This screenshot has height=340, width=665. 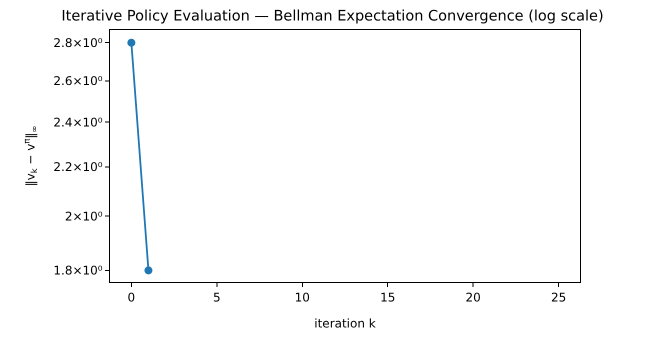 What do you see at coordinates (78, 271) in the screenshot?
I see `y-tick-label: 1.8×10⁰` at bounding box center [78, 271].